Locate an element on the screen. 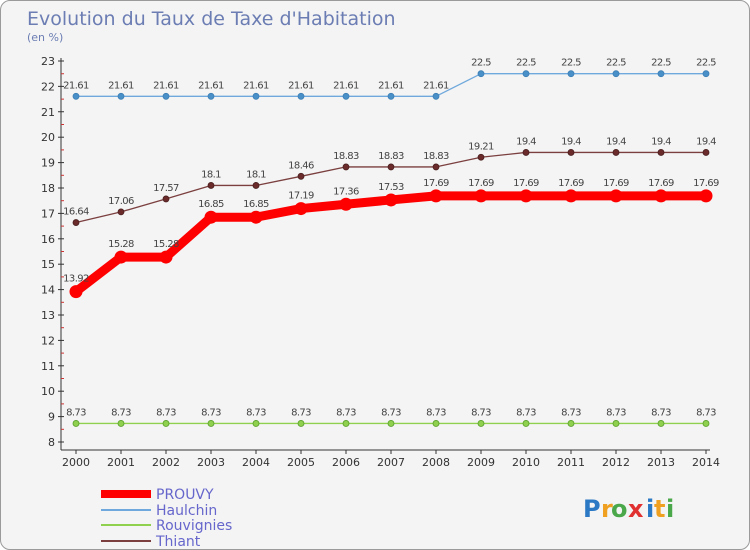 Image resolution: width=750 pixels, height=550 pixels. data-label: 17.06 is located at coordinates (121, 201).